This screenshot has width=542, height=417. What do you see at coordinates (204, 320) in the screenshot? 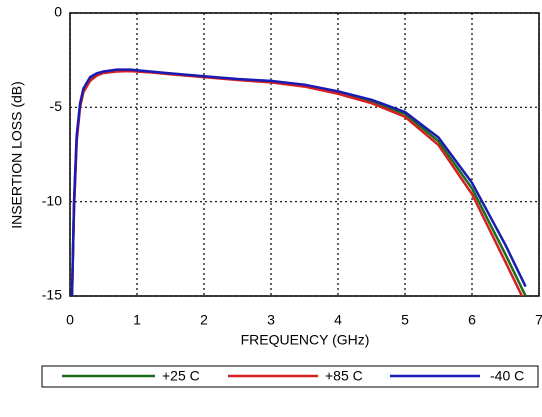
I see `x-tick-label: 2` at bounding box center [204, 320].